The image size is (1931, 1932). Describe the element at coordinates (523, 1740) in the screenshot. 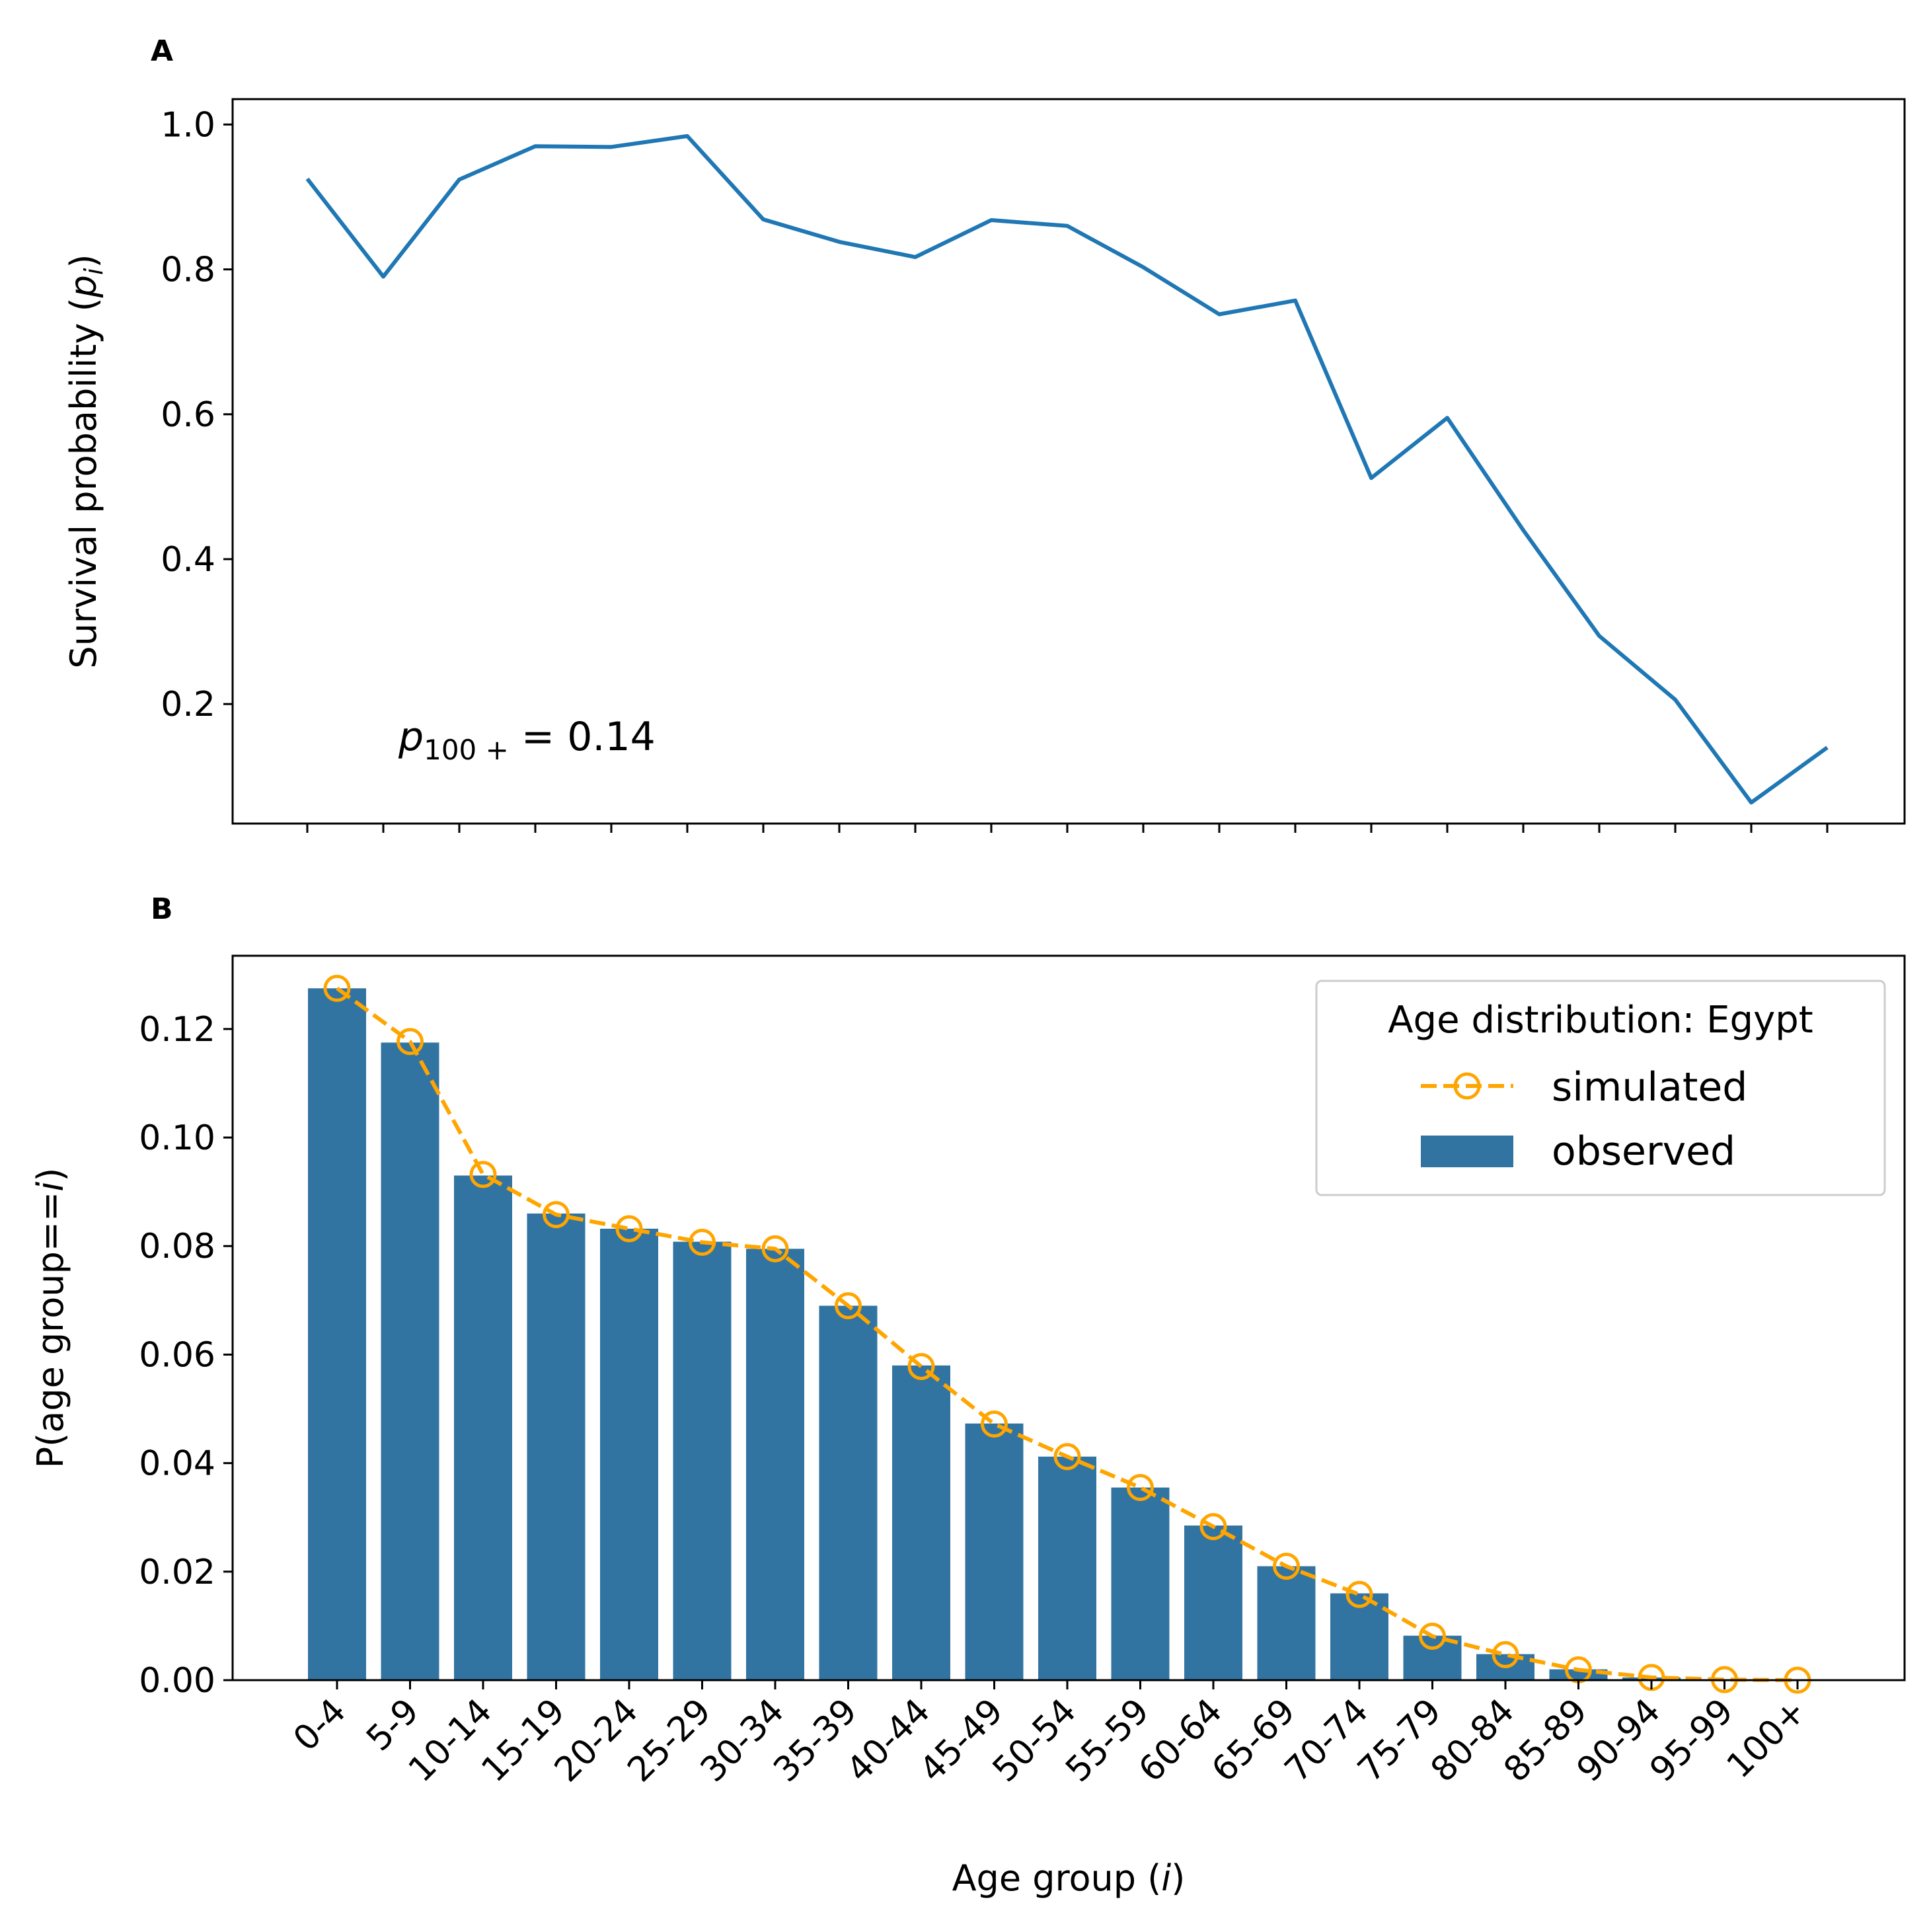

I see `panel-b-x-tick-label: 15-19` at that location.